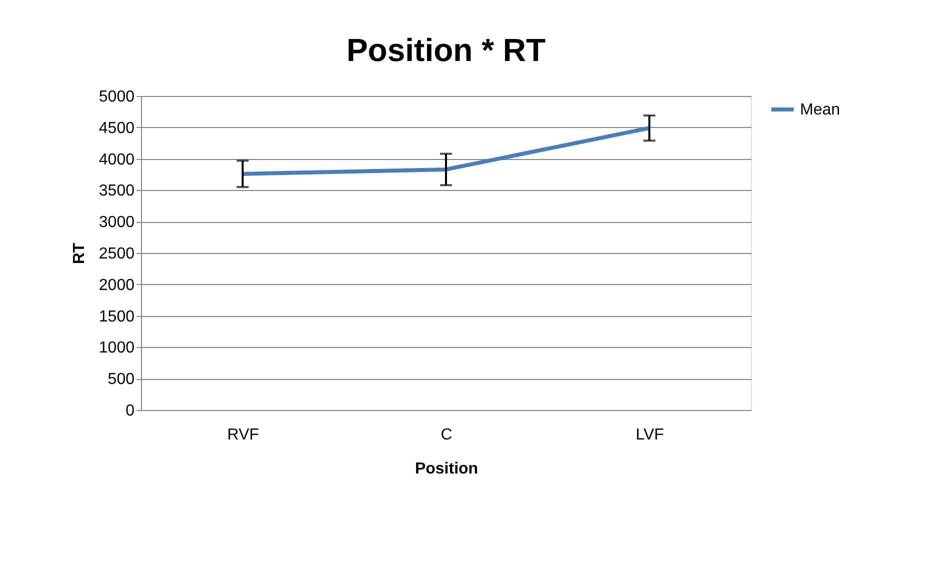 Image resolution: width=929 pixels, height=563 pixels. What do you see at coordinates (116, 128) in the screenshot?
I see `y-tick-label: 4500` at bounding box center [116, 128].